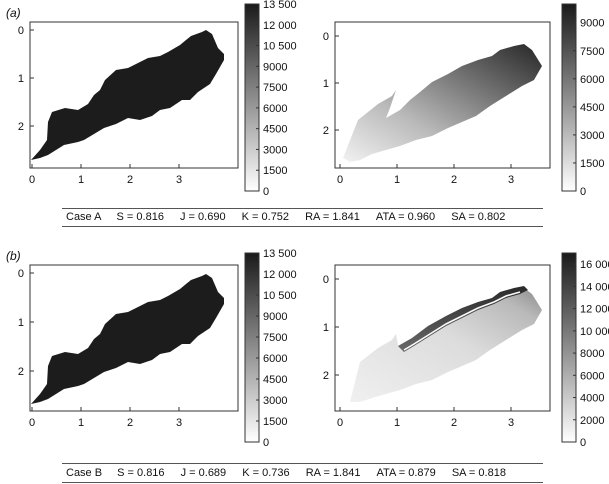 Image resolution: width=609 pixels, height=484 pixels. Describe the element at coordinates (13, 256) in the screenshot. I see `panel-b-label: (b)` at that location.